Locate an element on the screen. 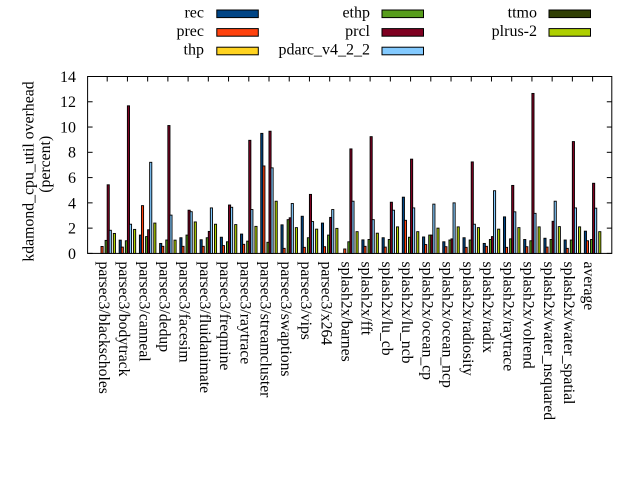  svg-text: splash2x/lu_ncb is located at coordinates (406, 313).